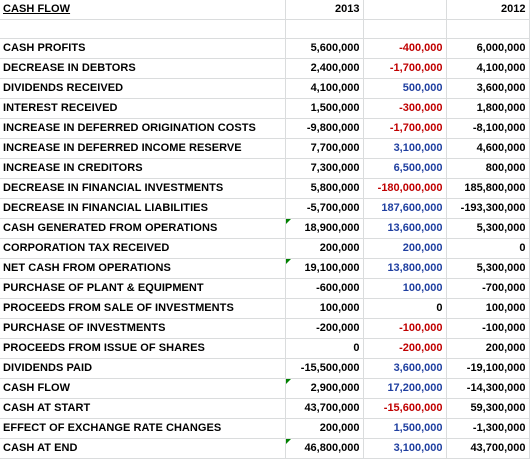 The image size is (530, 462). Describe the element at coordinates (324, 308) in the screenshot. I see `value-2013: 100,000` at that location.